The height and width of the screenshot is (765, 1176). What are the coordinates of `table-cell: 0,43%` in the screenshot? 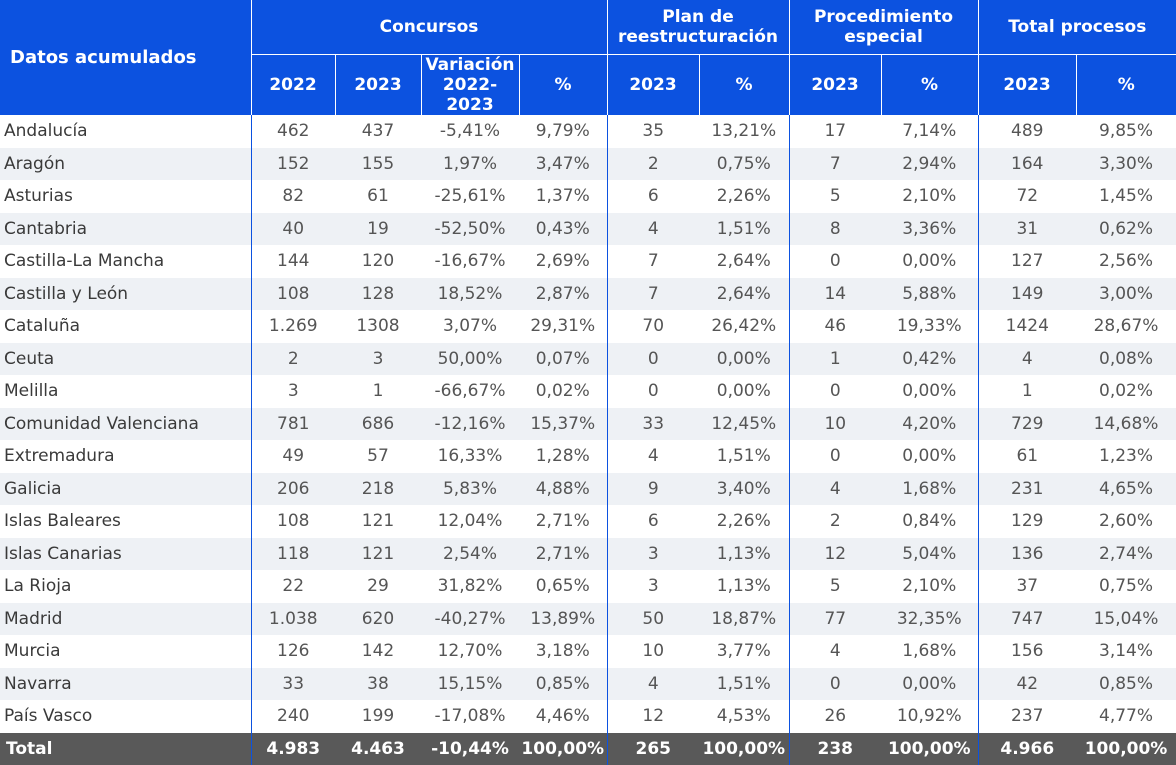 It's located at (563, 228).